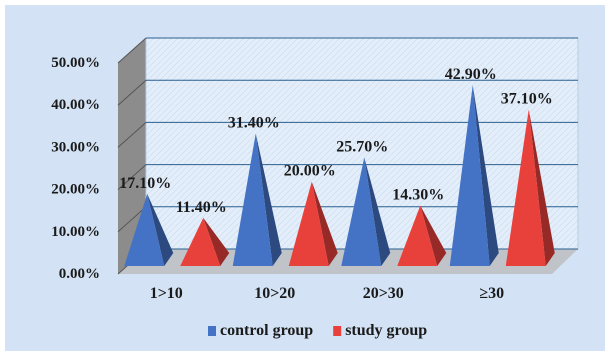 The width and height of the screenshot is (610, 356). Describe the element at coordinates (310, 171) in the screenshot. I see `data-label: 20.00%` at that location.